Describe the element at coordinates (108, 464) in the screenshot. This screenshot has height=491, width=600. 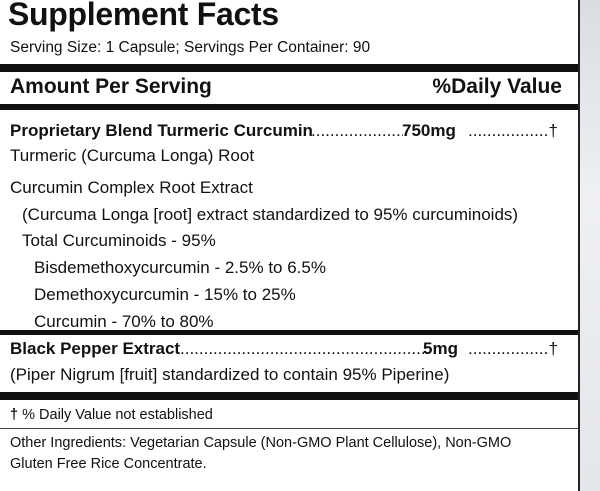
I see `other-ingredients-line-2: Gluten Free Rice Concentrate.` at that location.